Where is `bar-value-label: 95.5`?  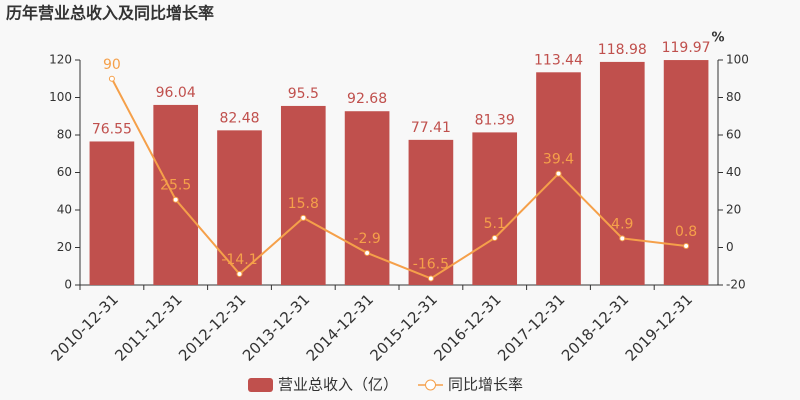
bar-value-label: 95.5 is located at coordinates (303, 94).